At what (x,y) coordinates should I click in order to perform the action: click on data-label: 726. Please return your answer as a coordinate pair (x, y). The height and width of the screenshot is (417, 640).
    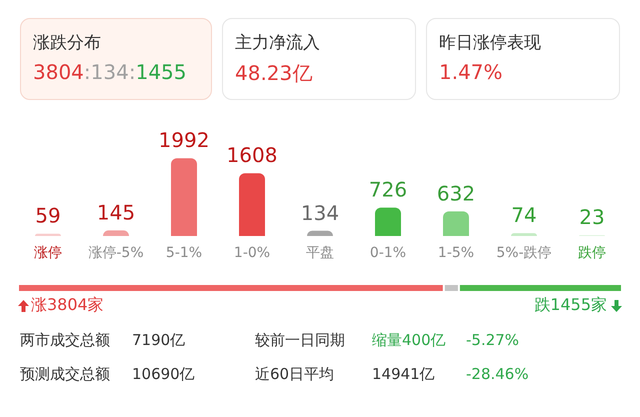
    Looking at the image, I should click on (388, 190).